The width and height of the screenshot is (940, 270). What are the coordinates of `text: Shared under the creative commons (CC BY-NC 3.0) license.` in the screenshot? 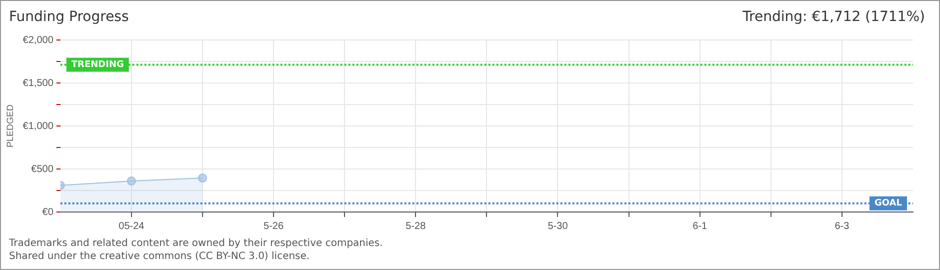 It's located at (159, 256).